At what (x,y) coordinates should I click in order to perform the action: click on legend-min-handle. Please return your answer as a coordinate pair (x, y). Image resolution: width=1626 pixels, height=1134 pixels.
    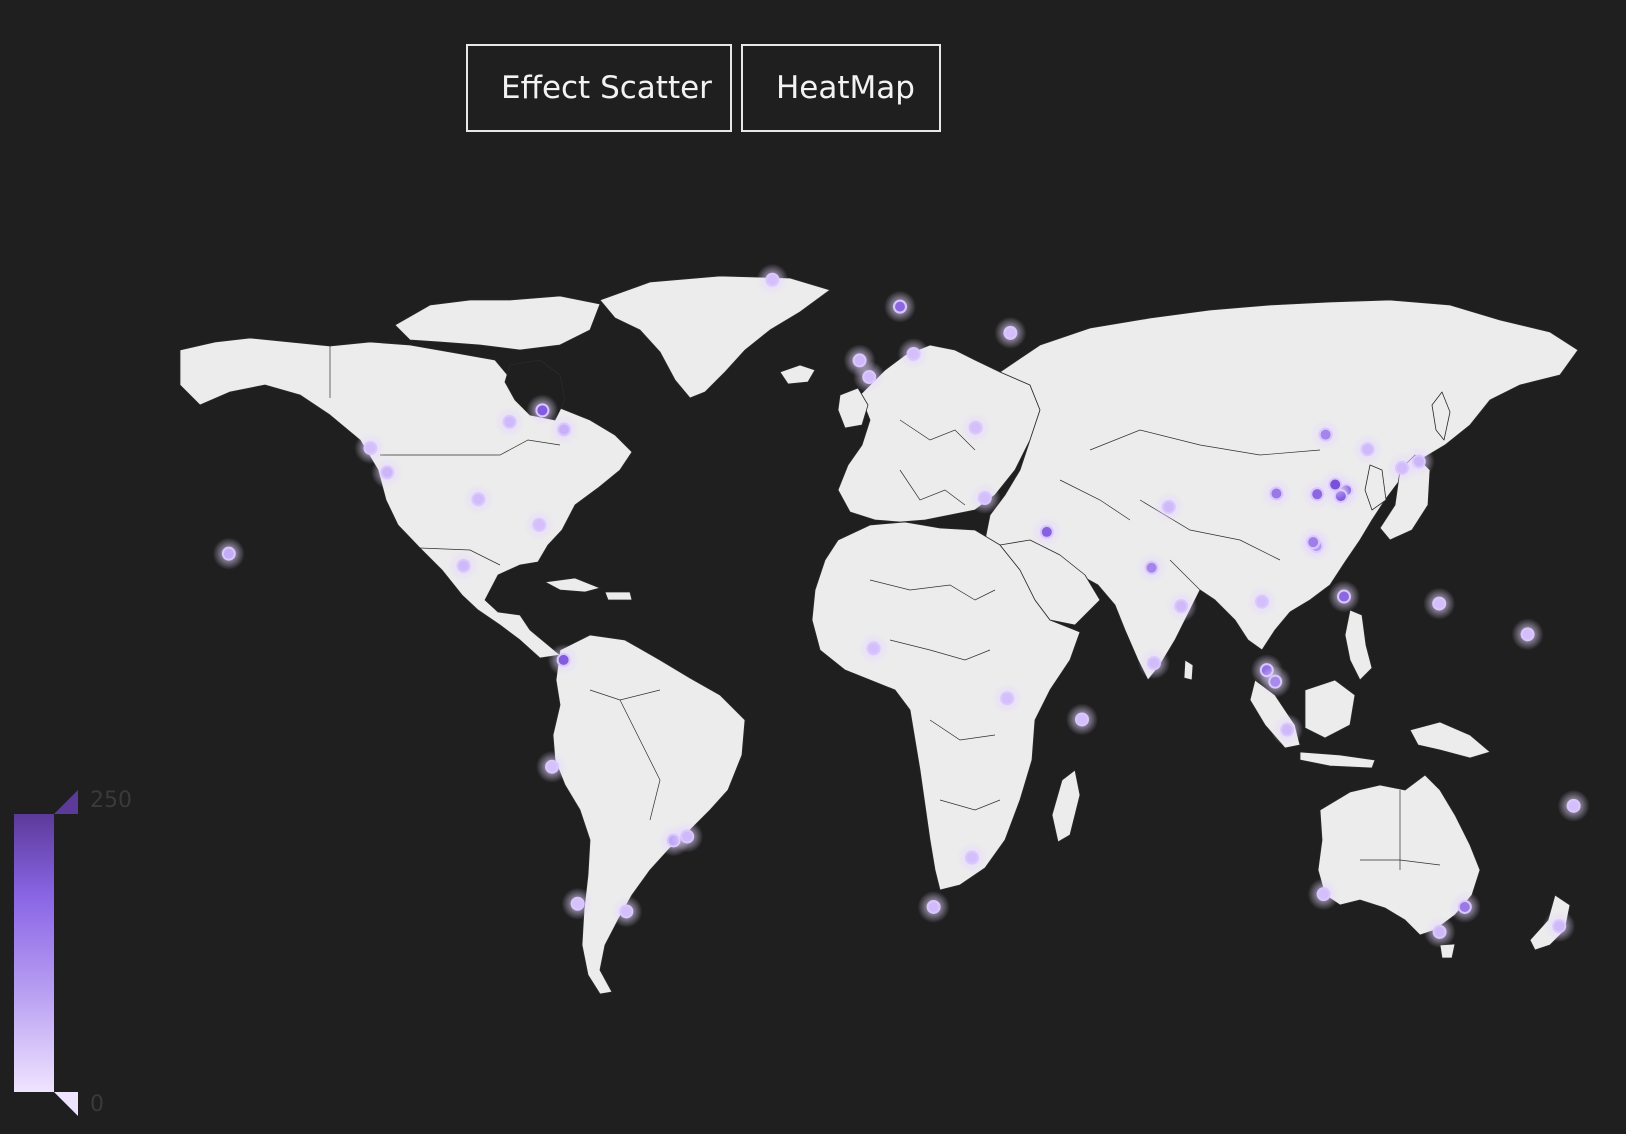
    Looking at the image, I should click on (66, 1104).